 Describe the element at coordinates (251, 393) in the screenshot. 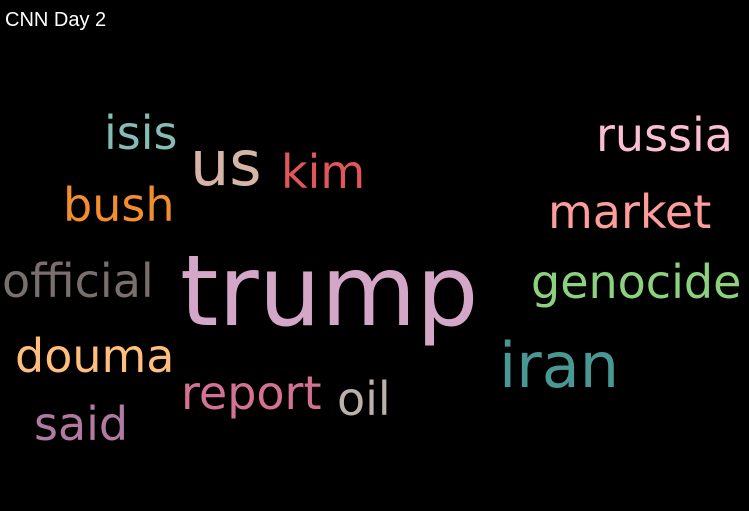

I see `word-report: report` at that location.